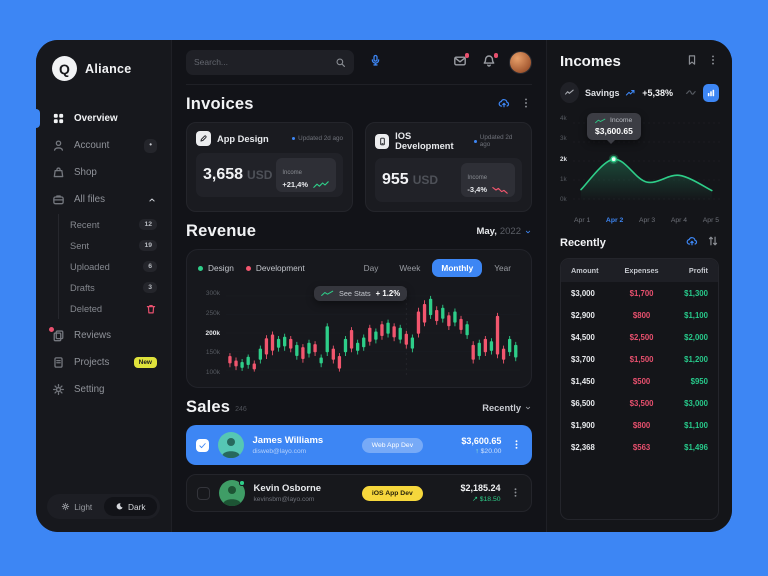 The image size is (768, 576). What do you see at coordinates (614, 220) in the screenshot?
I see `x-tick-apr-2: Apr 2` at bounding box center [614, 220].